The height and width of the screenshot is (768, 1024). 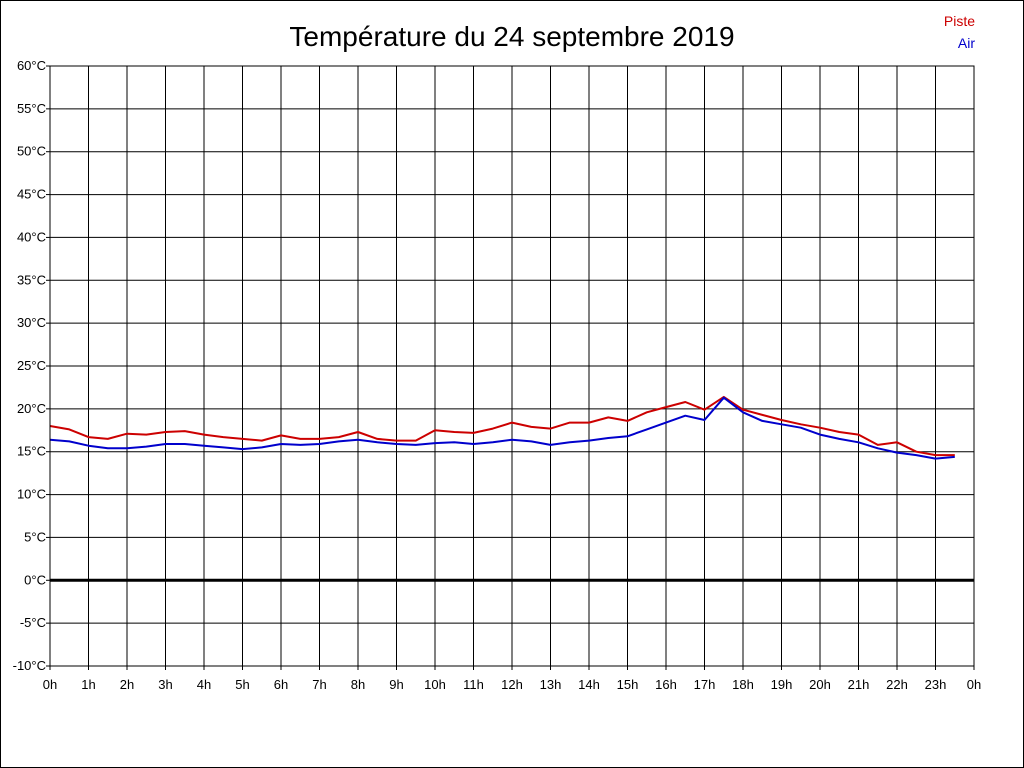 What do you see at coordinates (29, 665) in the screenshot?
I see `y-tick-label: -10°C` at bounding box center [29, 665].